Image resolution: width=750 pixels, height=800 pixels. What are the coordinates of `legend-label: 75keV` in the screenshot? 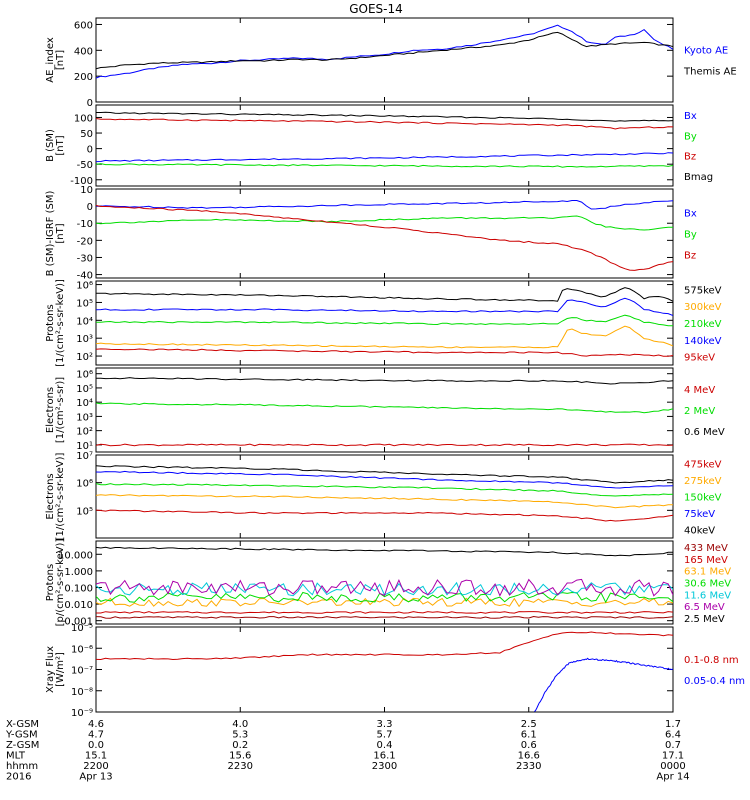 It's located at (699, 514).